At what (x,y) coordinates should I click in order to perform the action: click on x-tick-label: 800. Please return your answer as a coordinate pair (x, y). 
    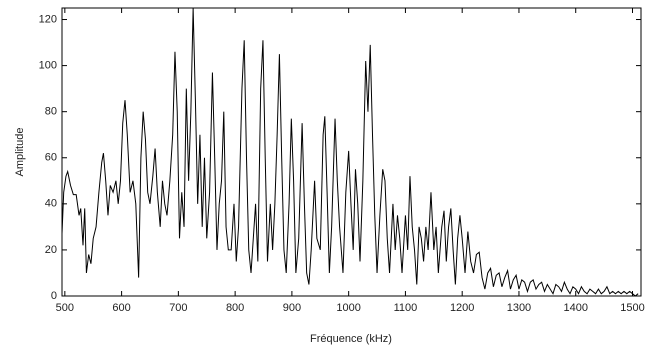
    Looking at the image, I should click on (235, 308).